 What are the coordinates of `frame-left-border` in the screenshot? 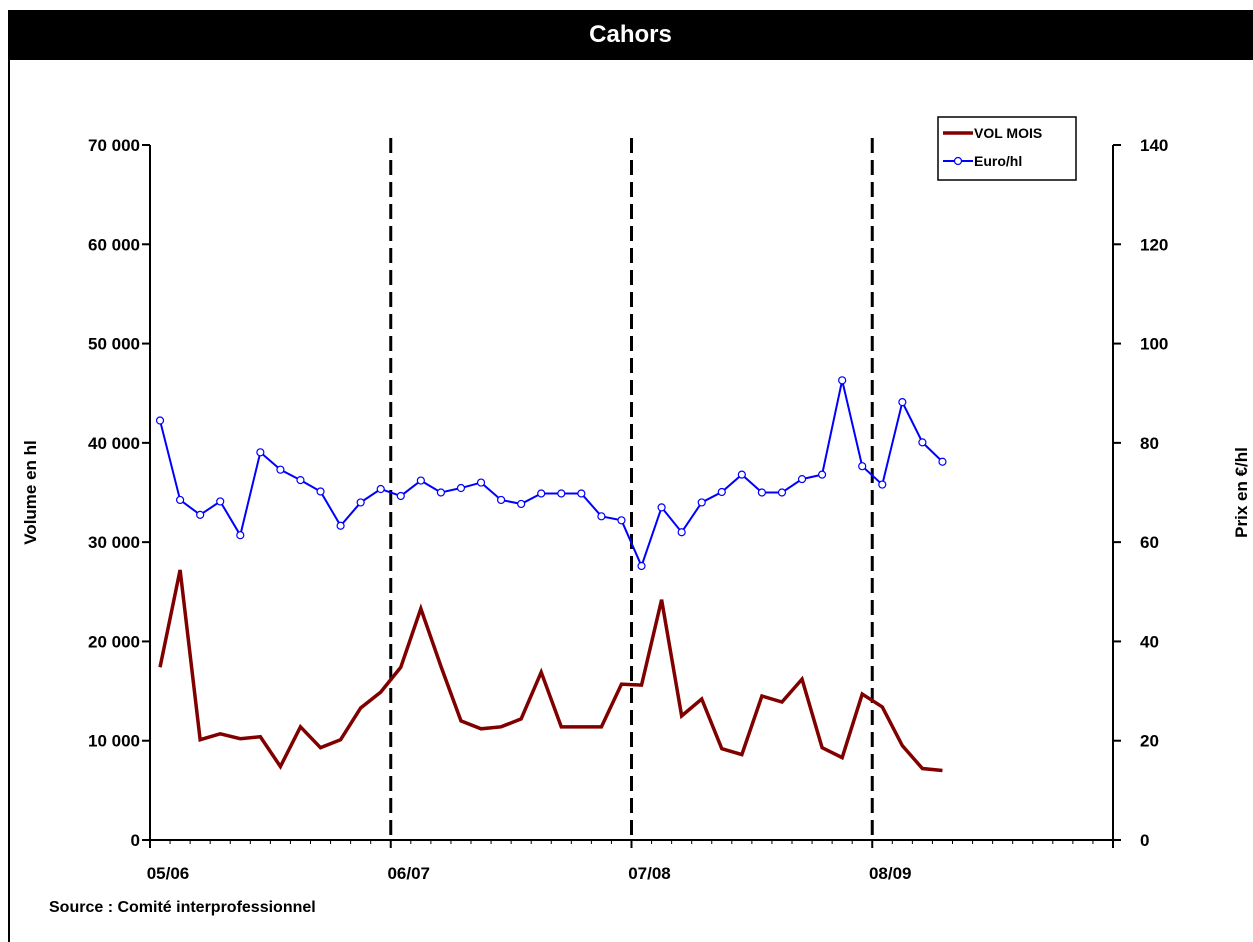 It's located at (9, 501).